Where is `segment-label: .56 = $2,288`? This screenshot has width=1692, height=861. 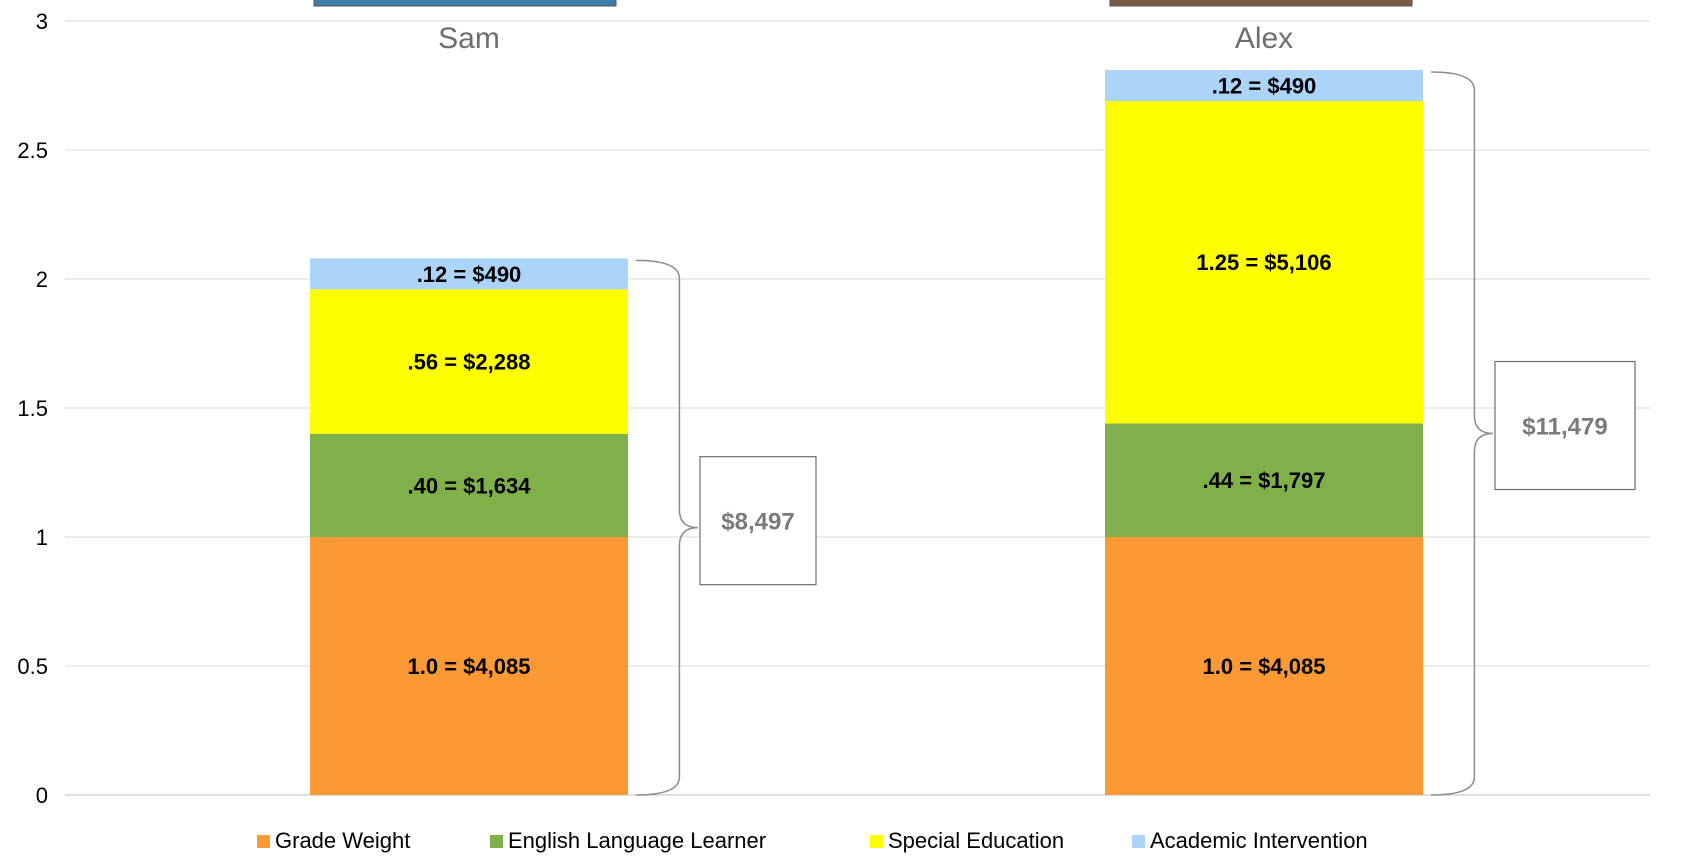 segment-label: .56 = $2,288 is located at coordinates (469, 362).